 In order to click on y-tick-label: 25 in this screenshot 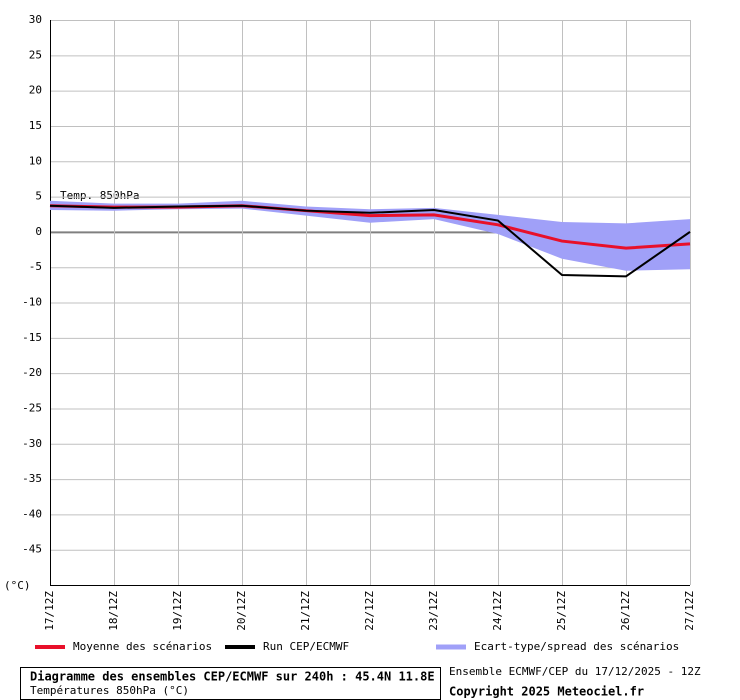, I will do `click(35, 54)`.